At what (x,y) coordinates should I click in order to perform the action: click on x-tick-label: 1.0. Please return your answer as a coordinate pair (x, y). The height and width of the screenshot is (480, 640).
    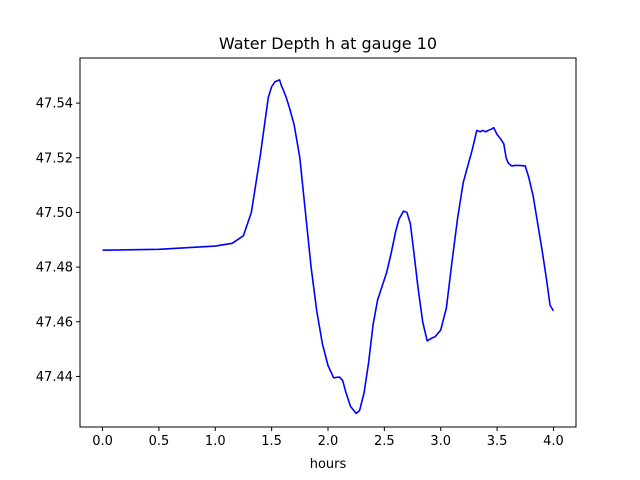
    Looking at the image, I should click on (215, 441).